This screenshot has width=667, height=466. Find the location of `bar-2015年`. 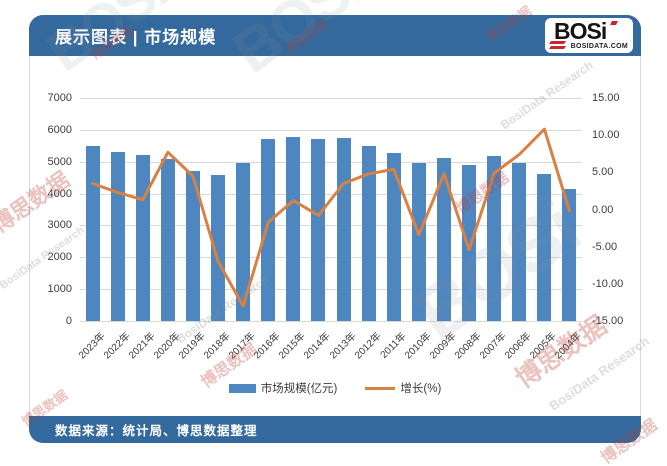

bar-2015年 is located at coordinates (293, 228).